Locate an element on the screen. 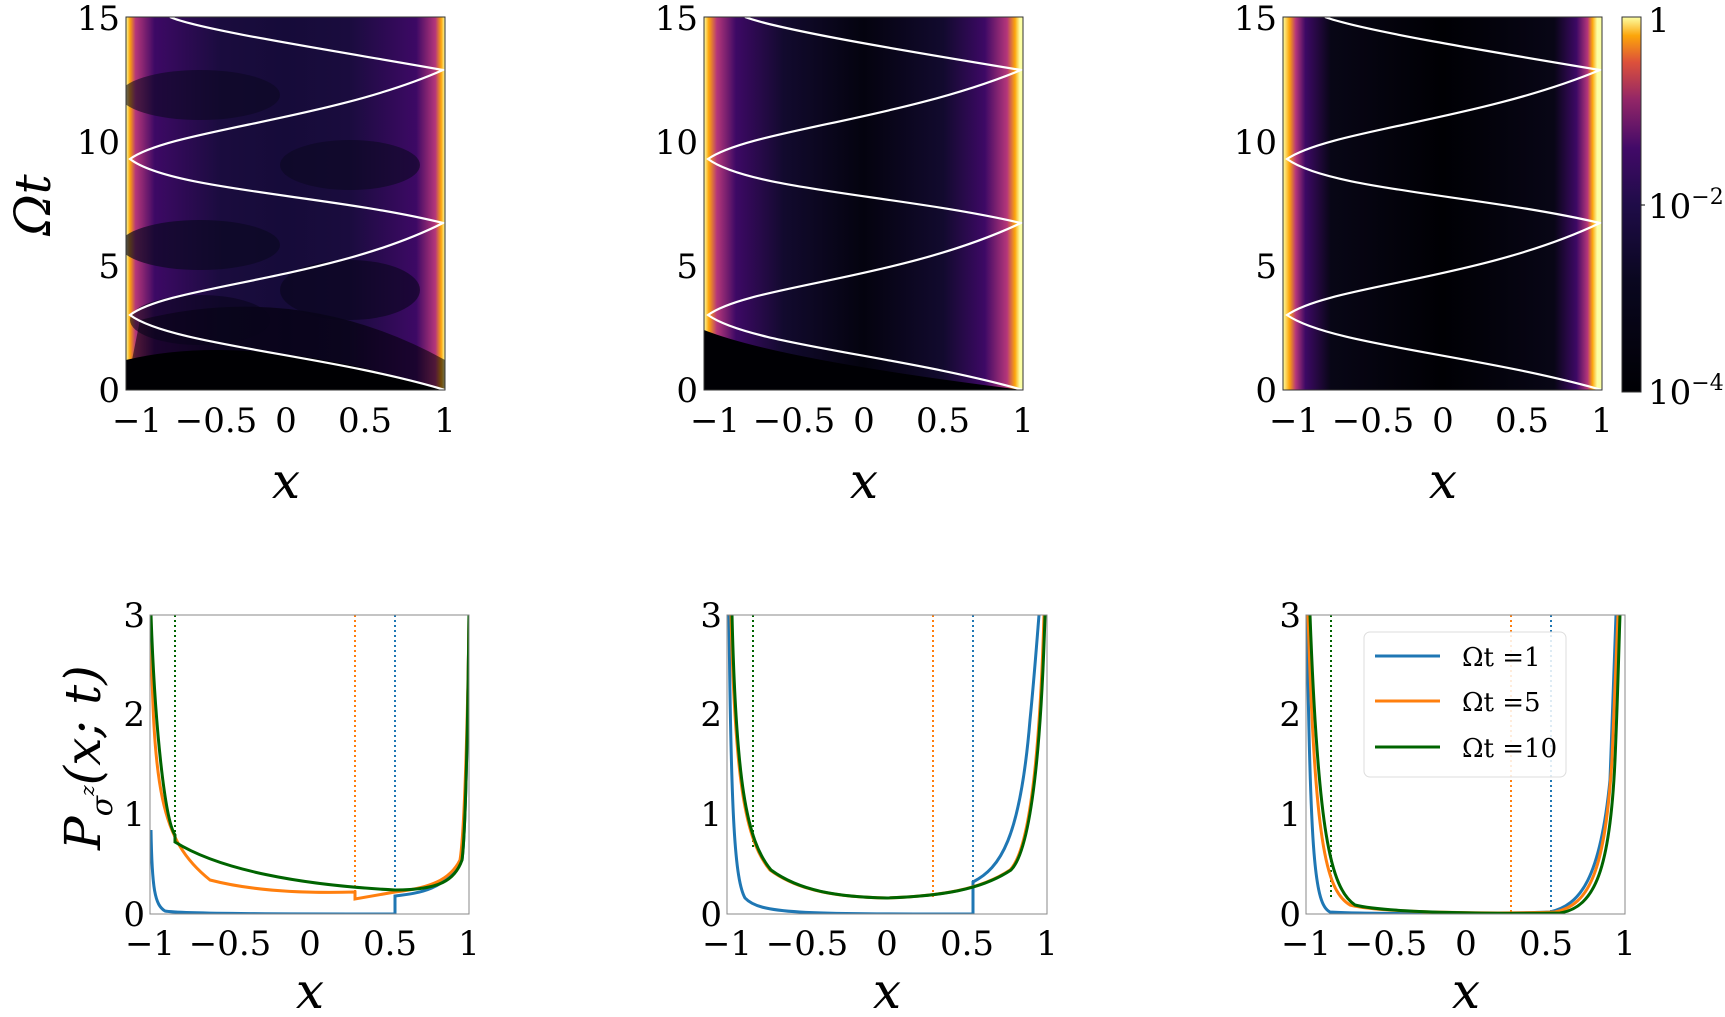 This screenshot has height=1017, width=1725. x-axis-label-4: x is located at coordinates (310, 989).